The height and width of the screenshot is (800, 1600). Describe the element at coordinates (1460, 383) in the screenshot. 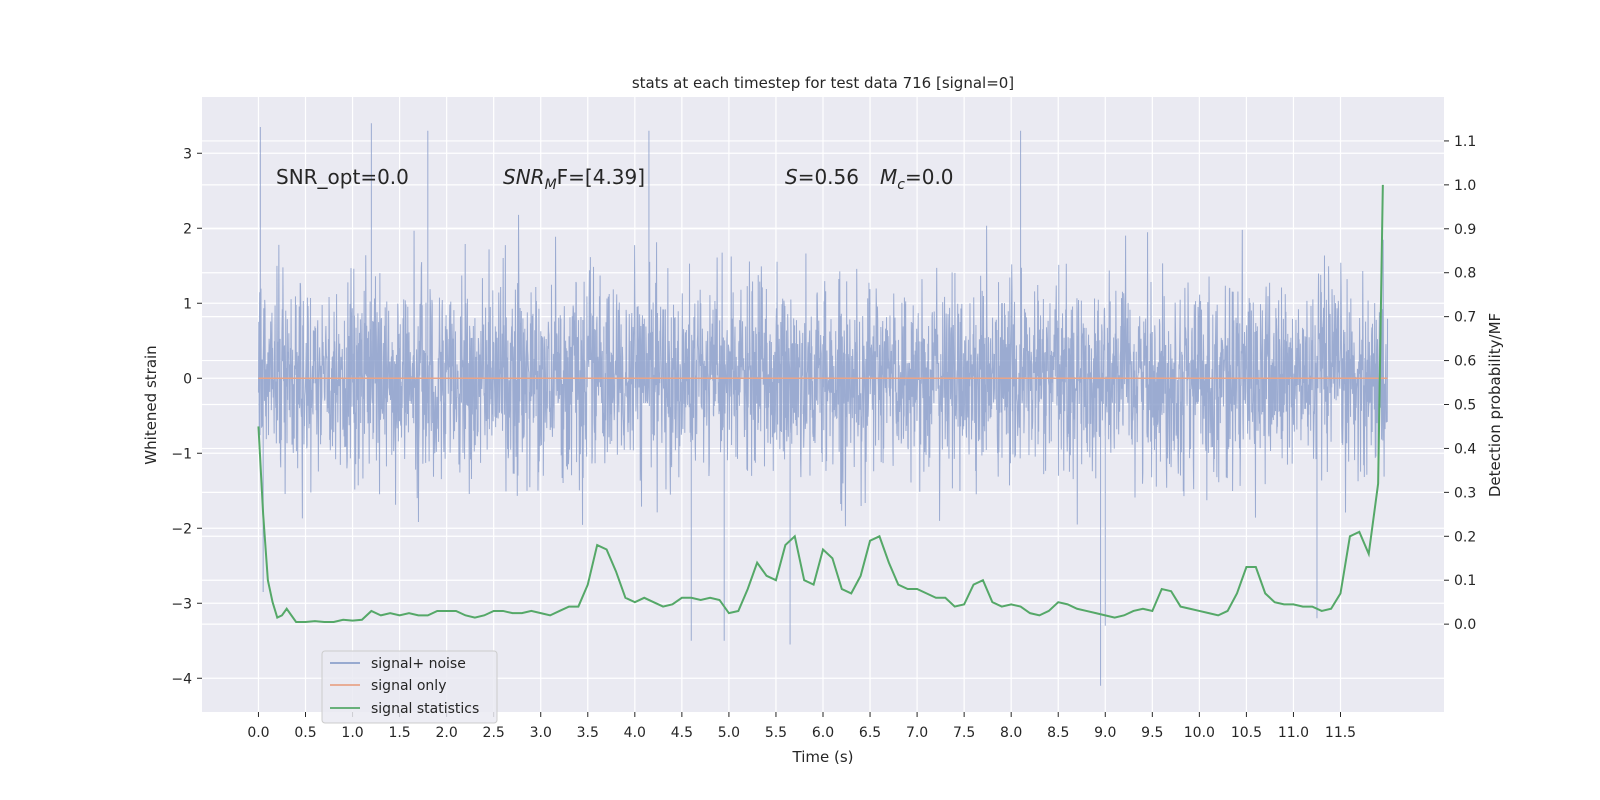

I see `y2-axis-ticks: 0.0 0.1 0.2 0.3 0.4 0.5 0.6 0.7 0.8 0.9 1.0 1.1` at that location.